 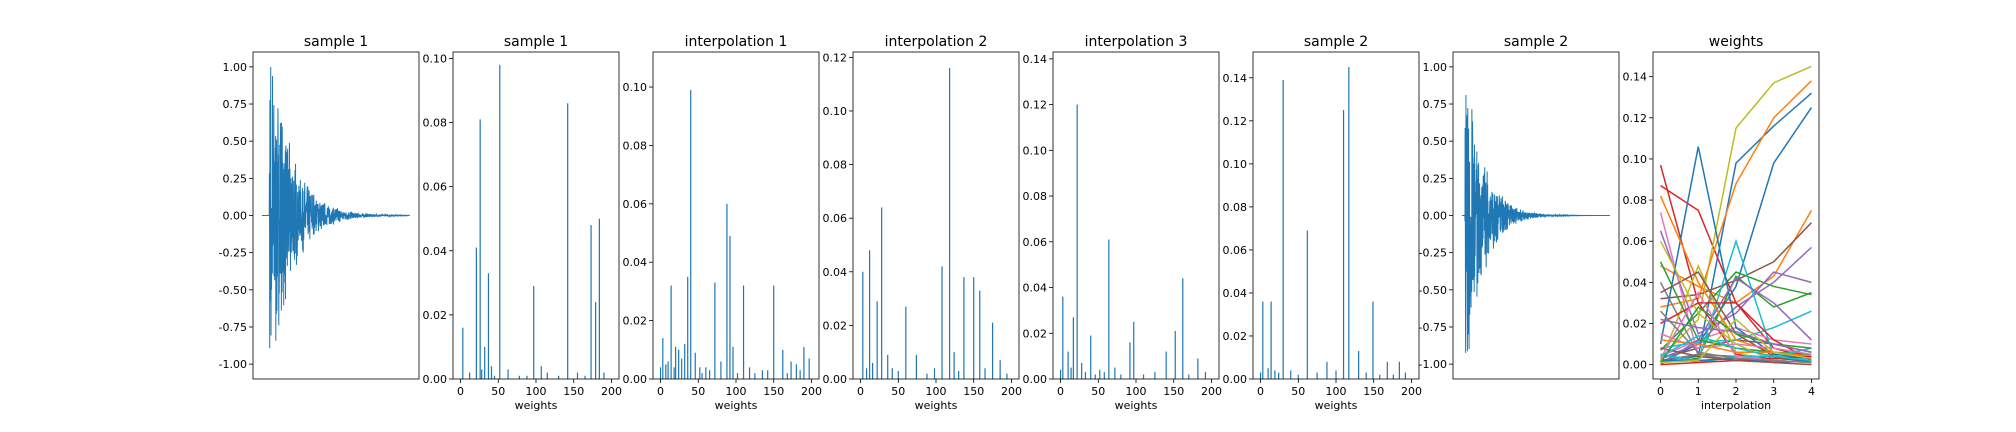 I want to click on chart-title: interpolation 3, so click(x=1136, y=42).